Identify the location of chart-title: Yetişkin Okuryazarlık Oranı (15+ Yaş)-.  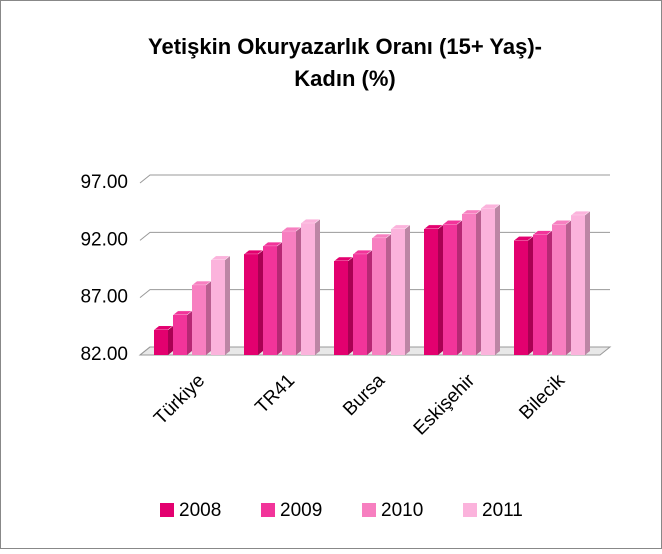
(345, 46).